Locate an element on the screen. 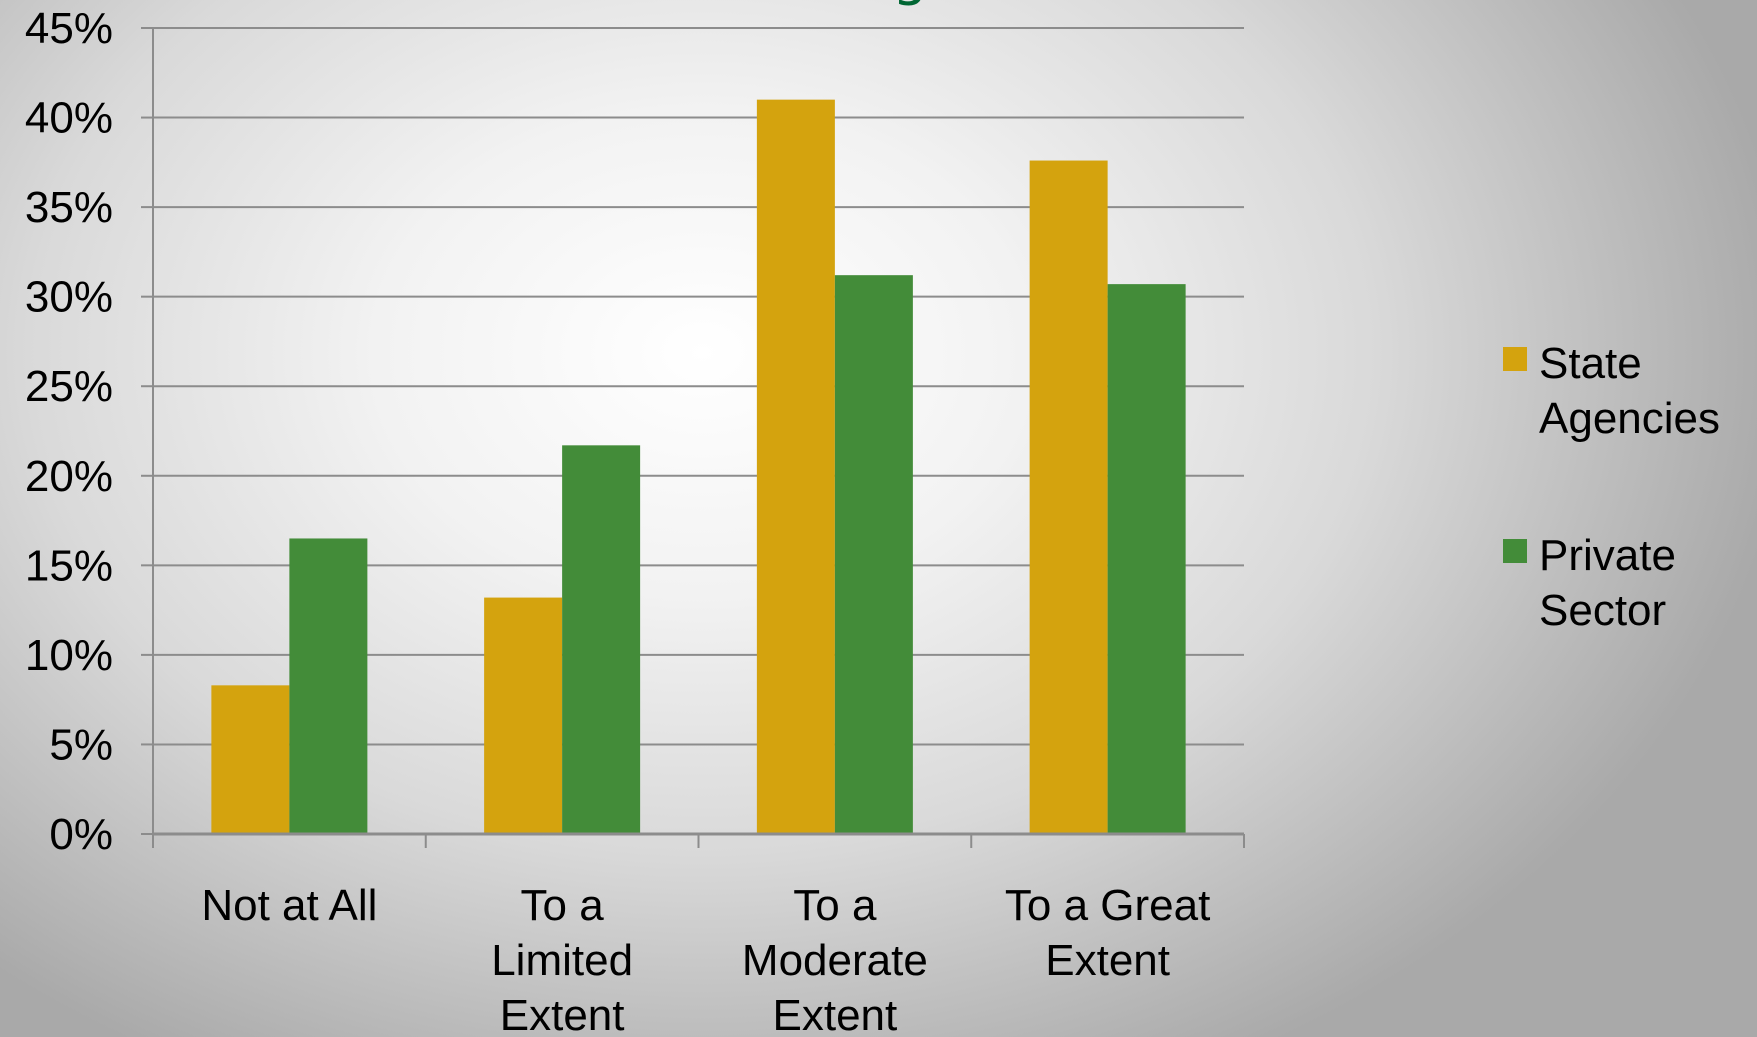 Image resolution: width=1757 pixels, height=1037 pixels. x-category-label-line: Limited is located at coordinates (562, 960).